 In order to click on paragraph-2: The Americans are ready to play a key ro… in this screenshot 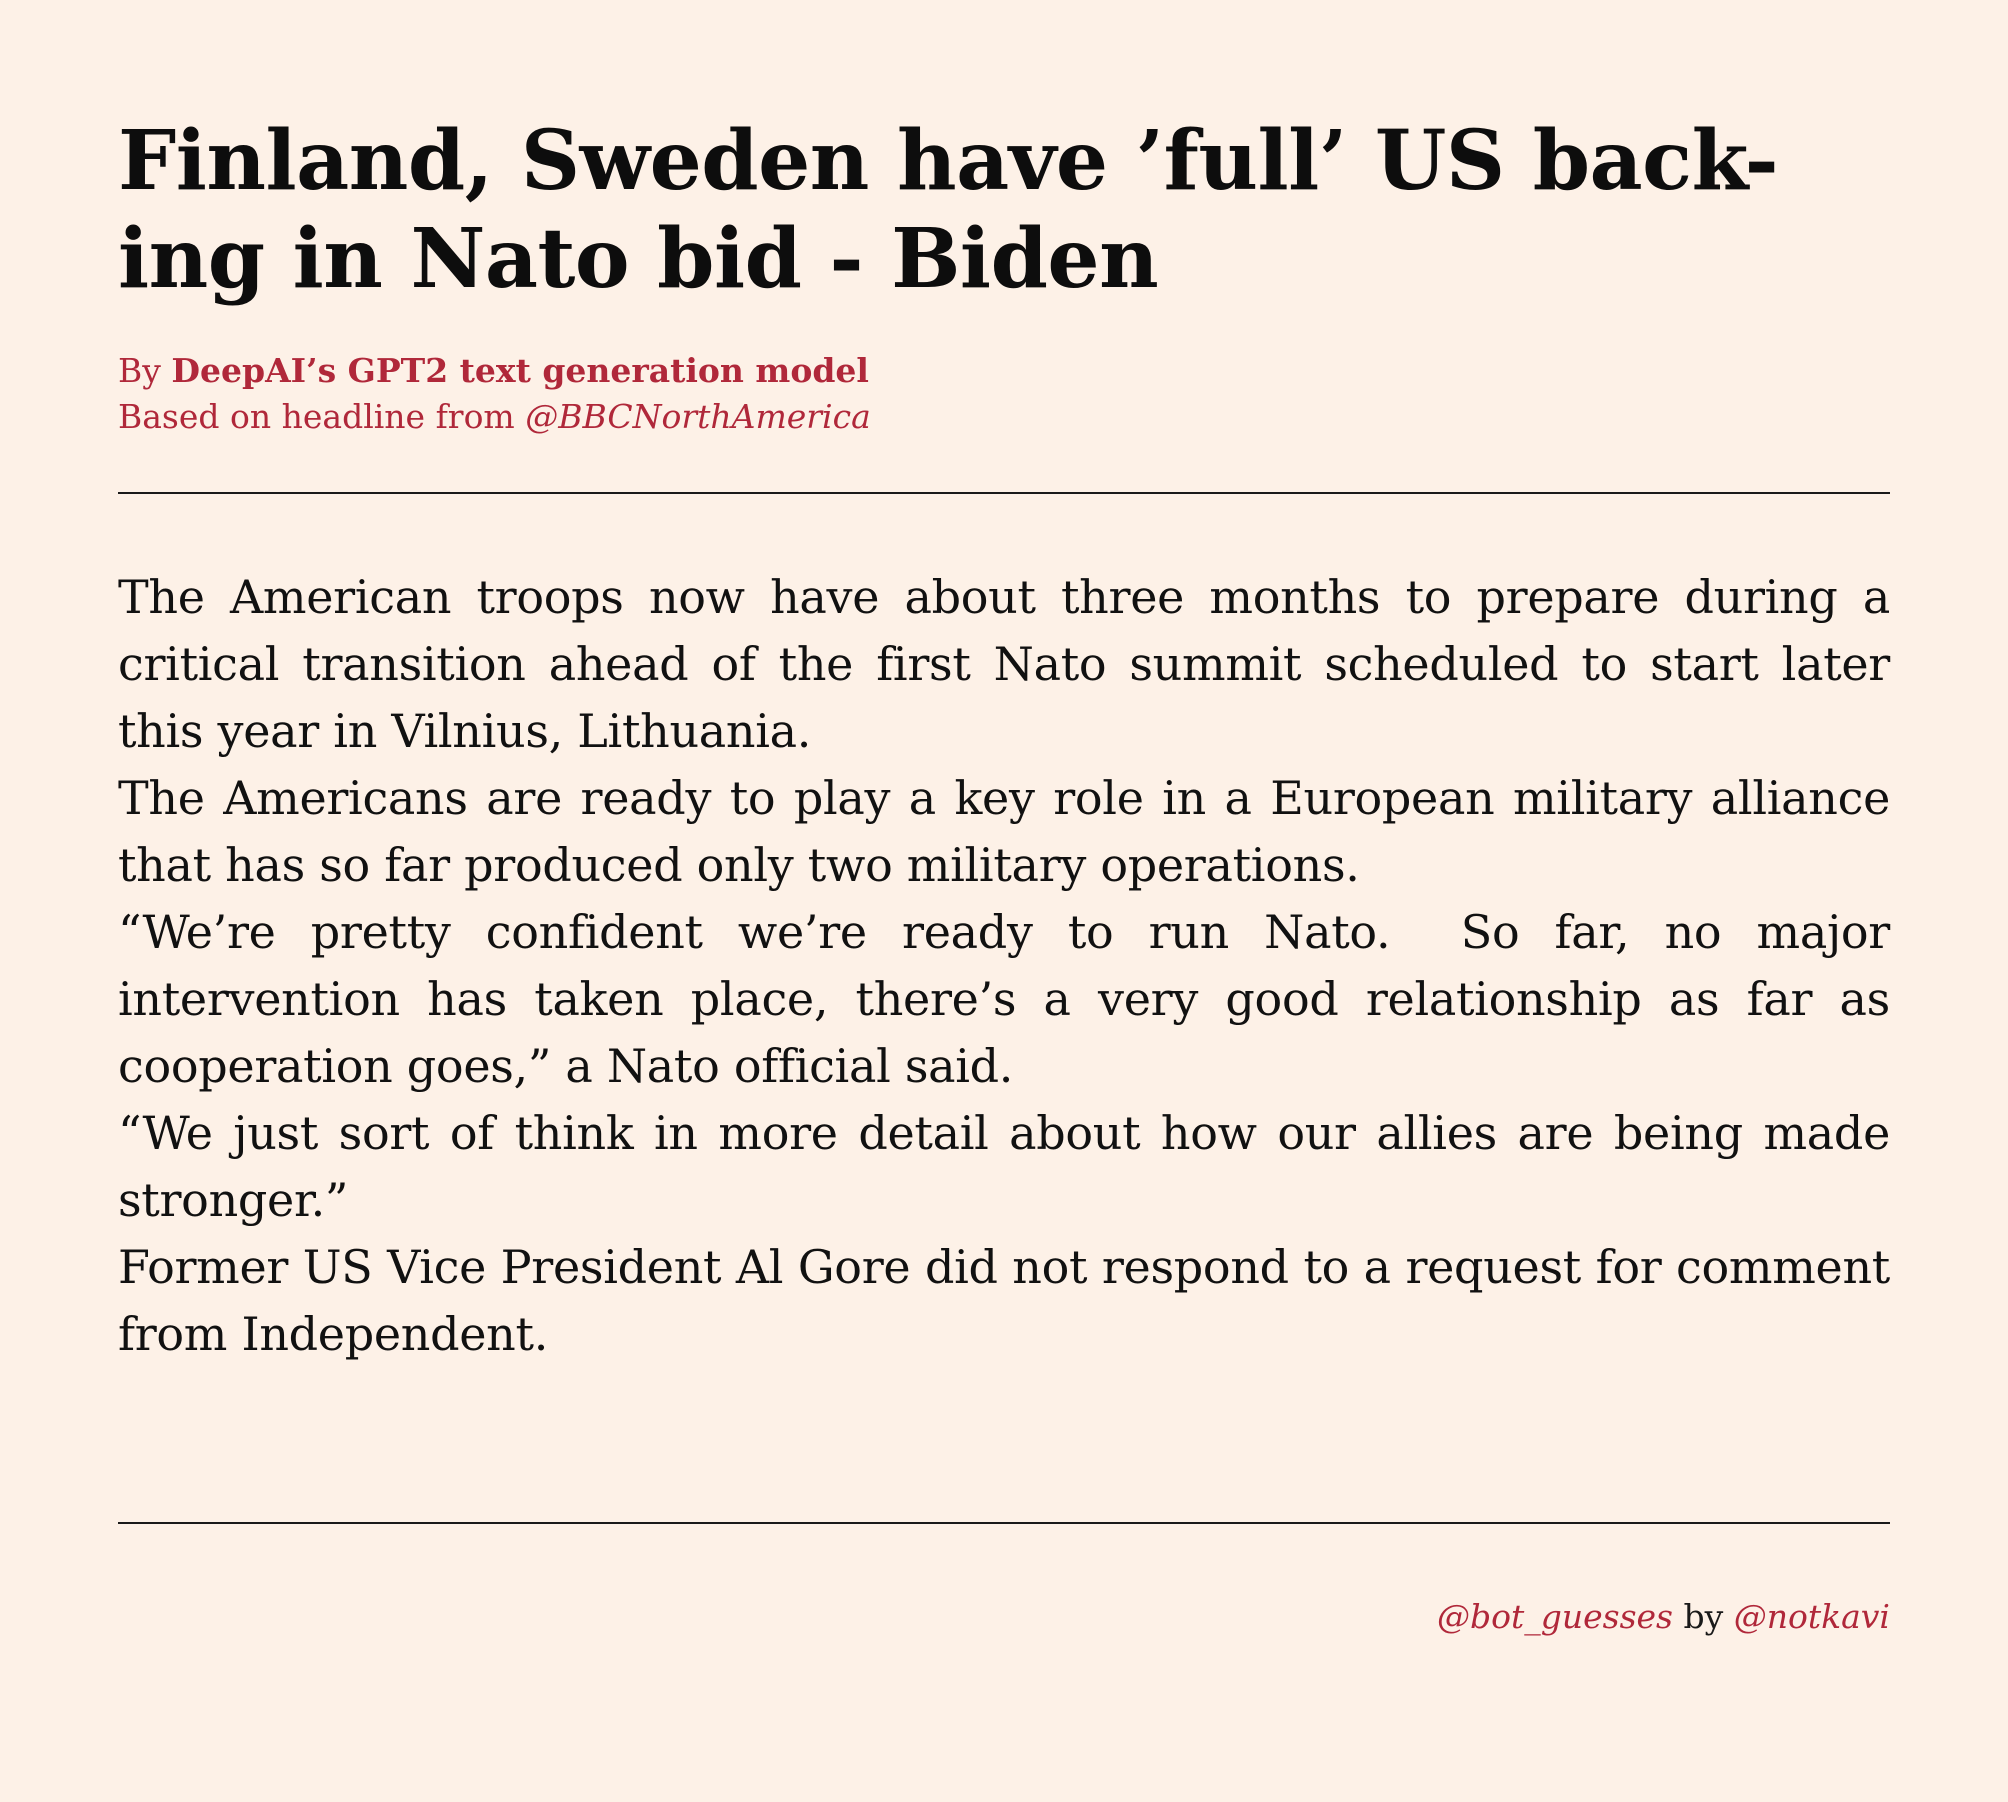, I will do `click(1004, 831)`.